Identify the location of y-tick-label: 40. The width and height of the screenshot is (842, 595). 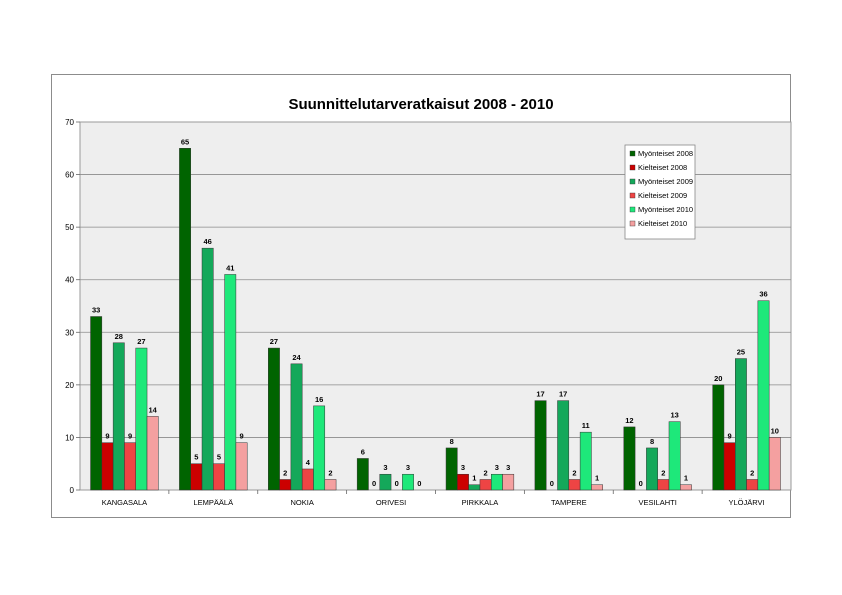
(69, 280).